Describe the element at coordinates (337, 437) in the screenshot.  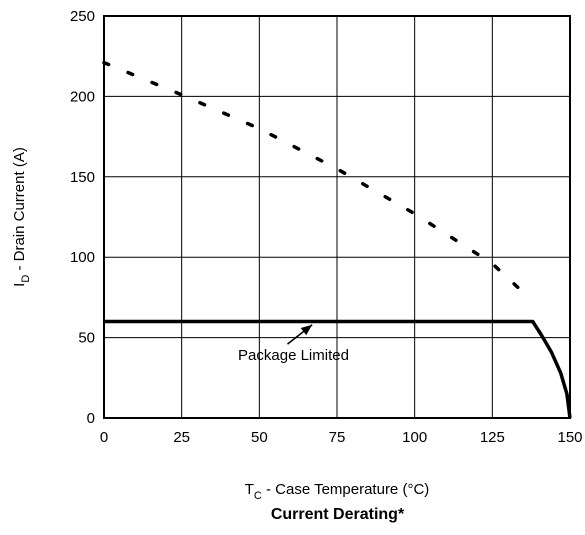
I see `x-tick-label: 75` at that location.